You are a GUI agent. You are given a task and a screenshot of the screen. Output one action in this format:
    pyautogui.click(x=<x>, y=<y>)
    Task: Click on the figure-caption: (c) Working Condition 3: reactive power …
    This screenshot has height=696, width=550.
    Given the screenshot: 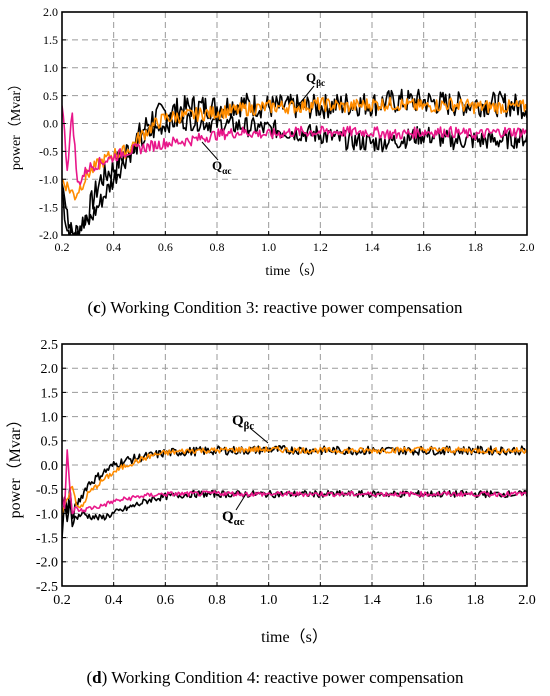 What is the action you would take?
    pyautogui.click(x=275, y=307)
    